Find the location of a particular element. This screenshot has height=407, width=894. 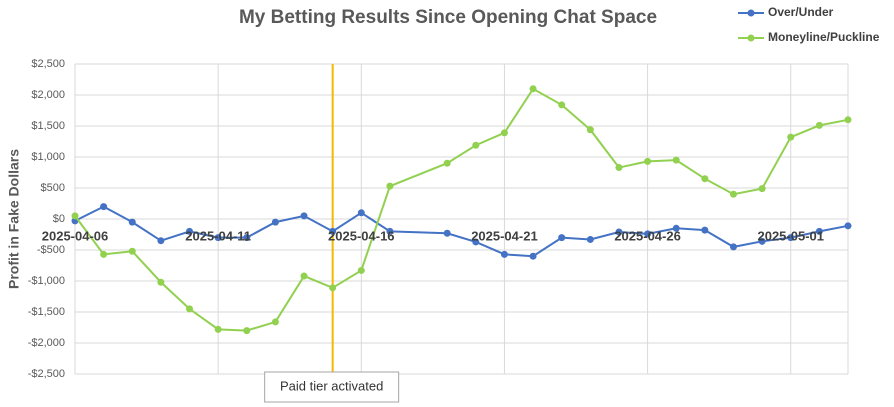

x-tick-label: 2025-04-11 is located at coordinates (218, 235).